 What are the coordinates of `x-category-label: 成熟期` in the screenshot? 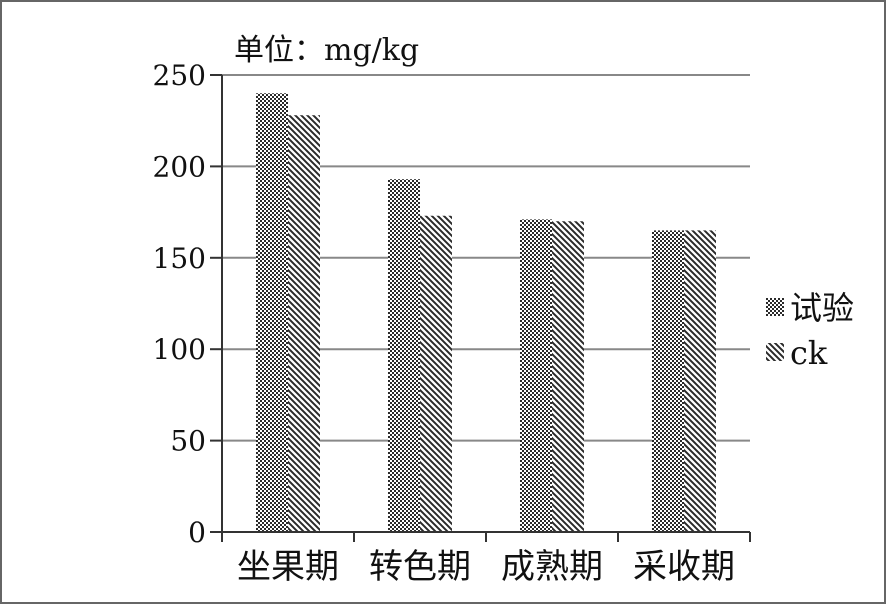 It's located at (552, 567).